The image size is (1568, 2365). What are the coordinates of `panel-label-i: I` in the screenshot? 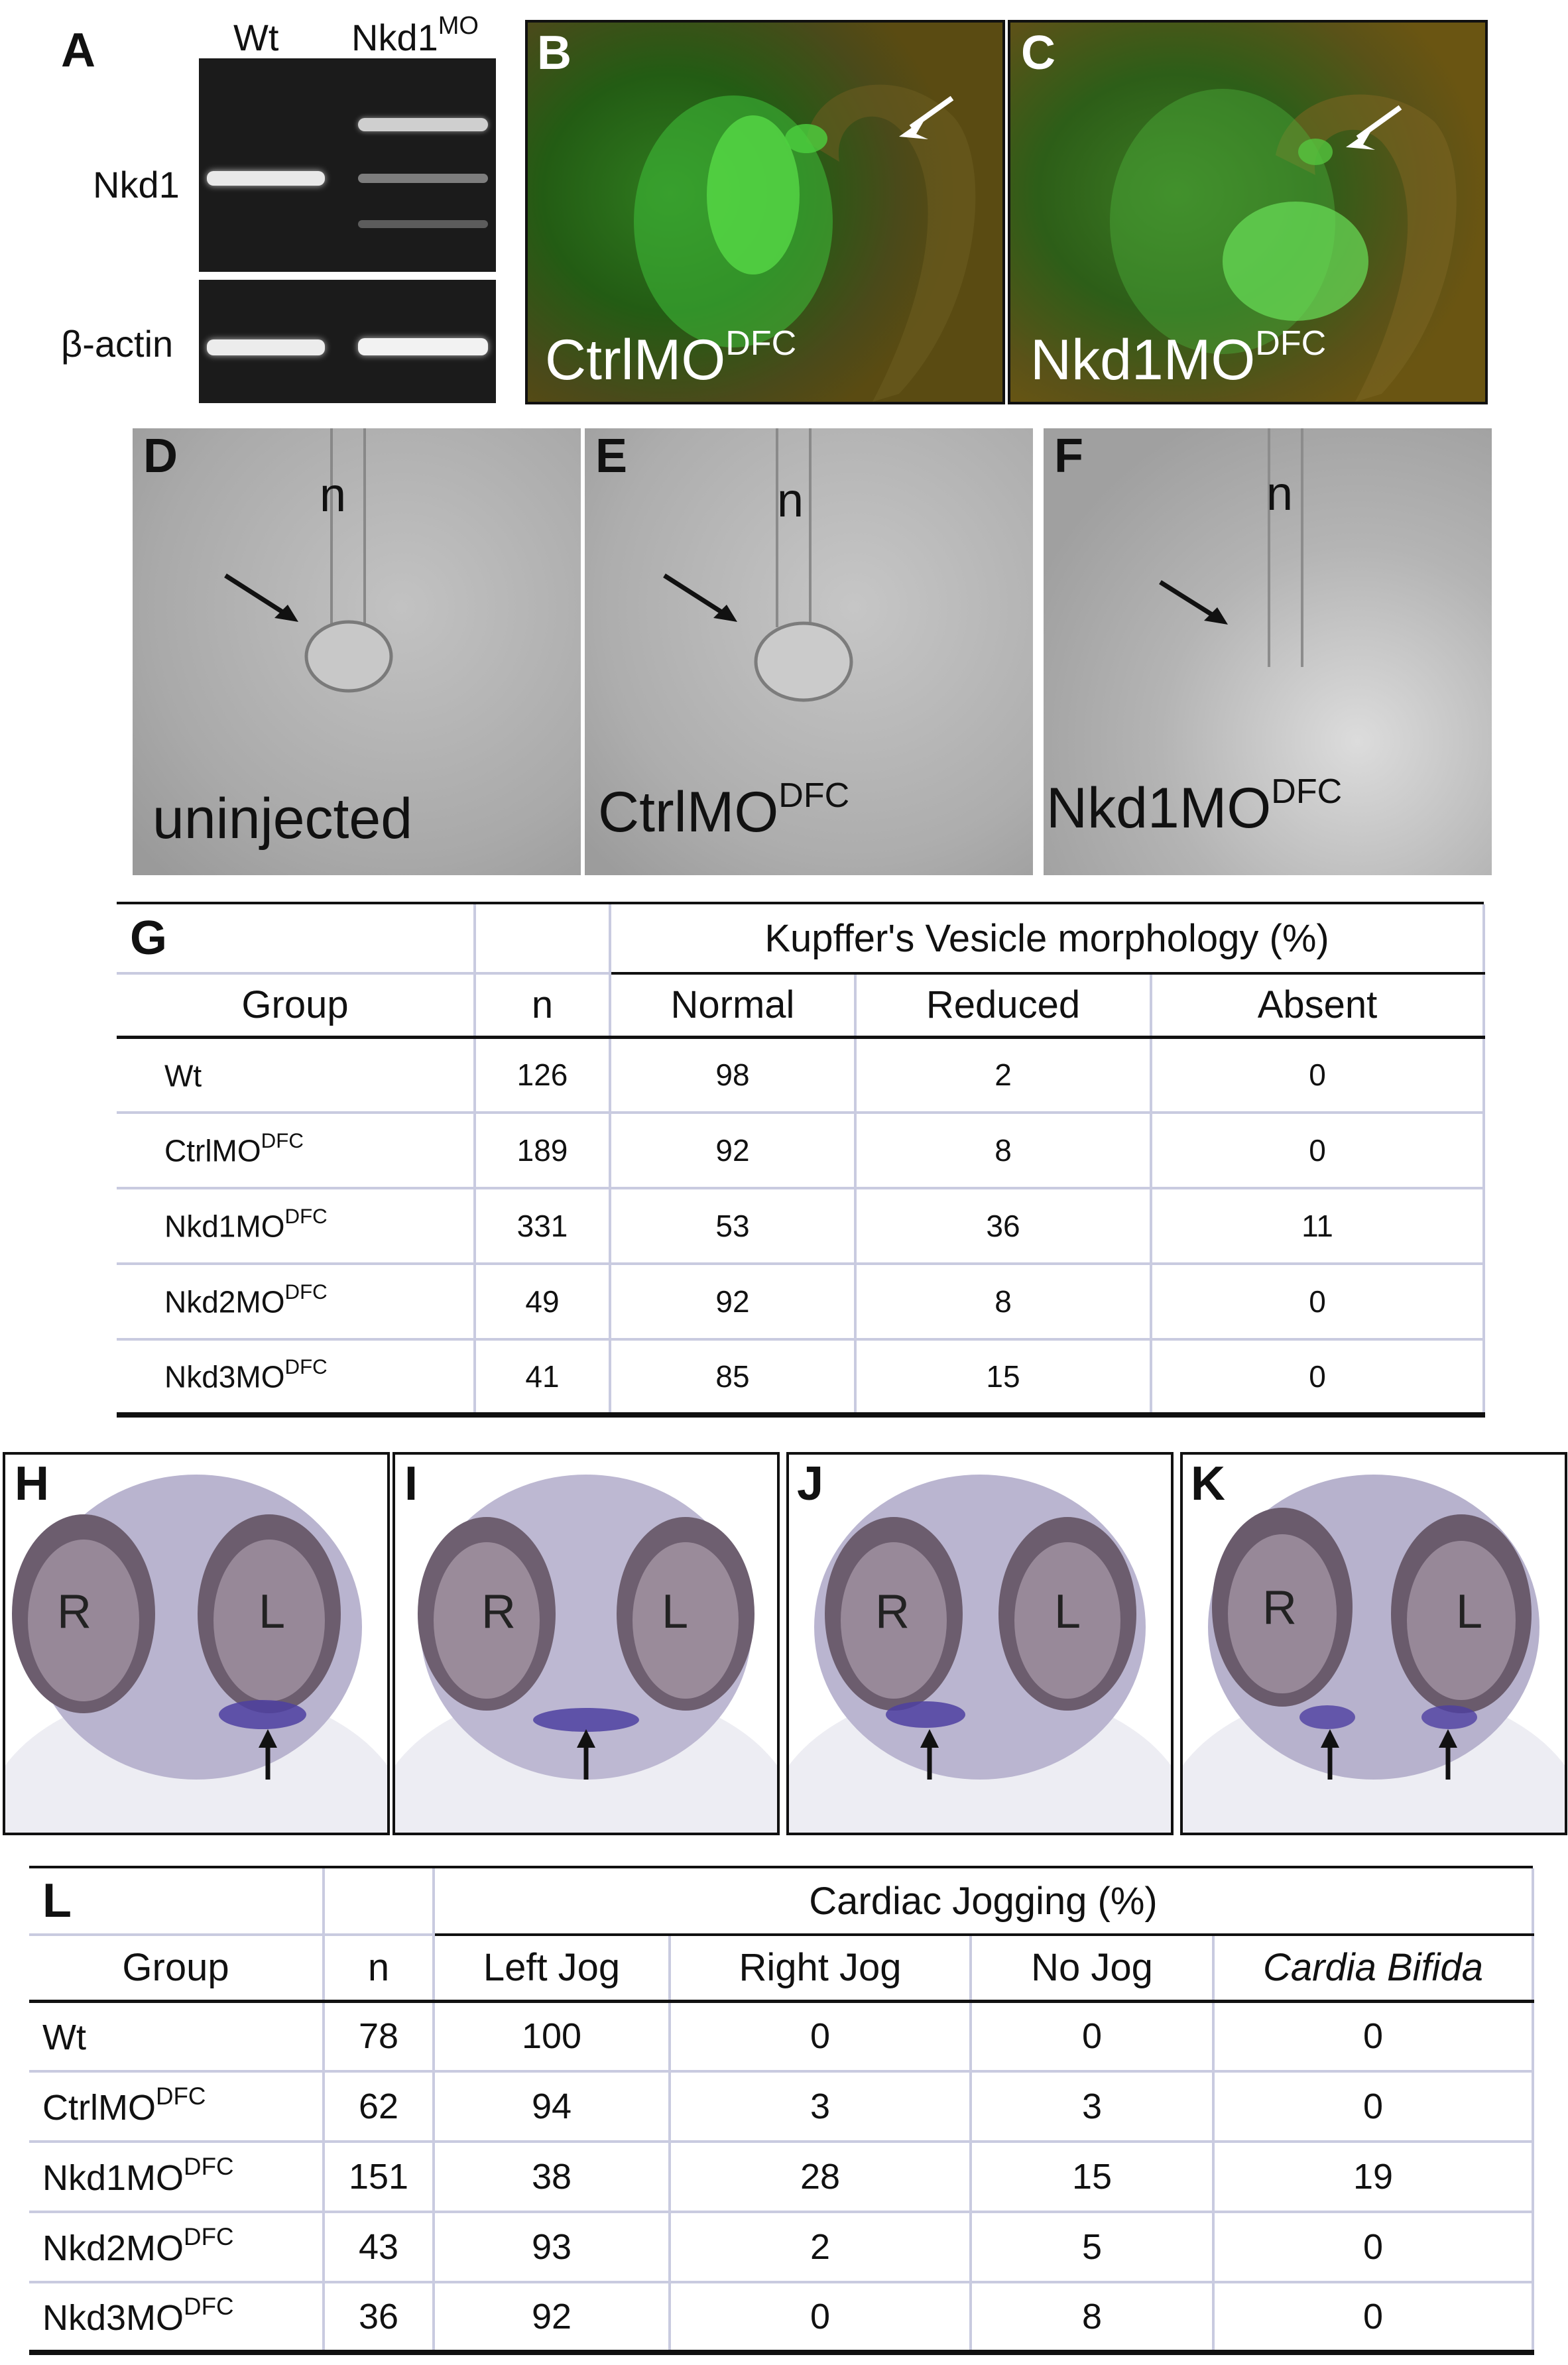 It's located at (411, 1483).